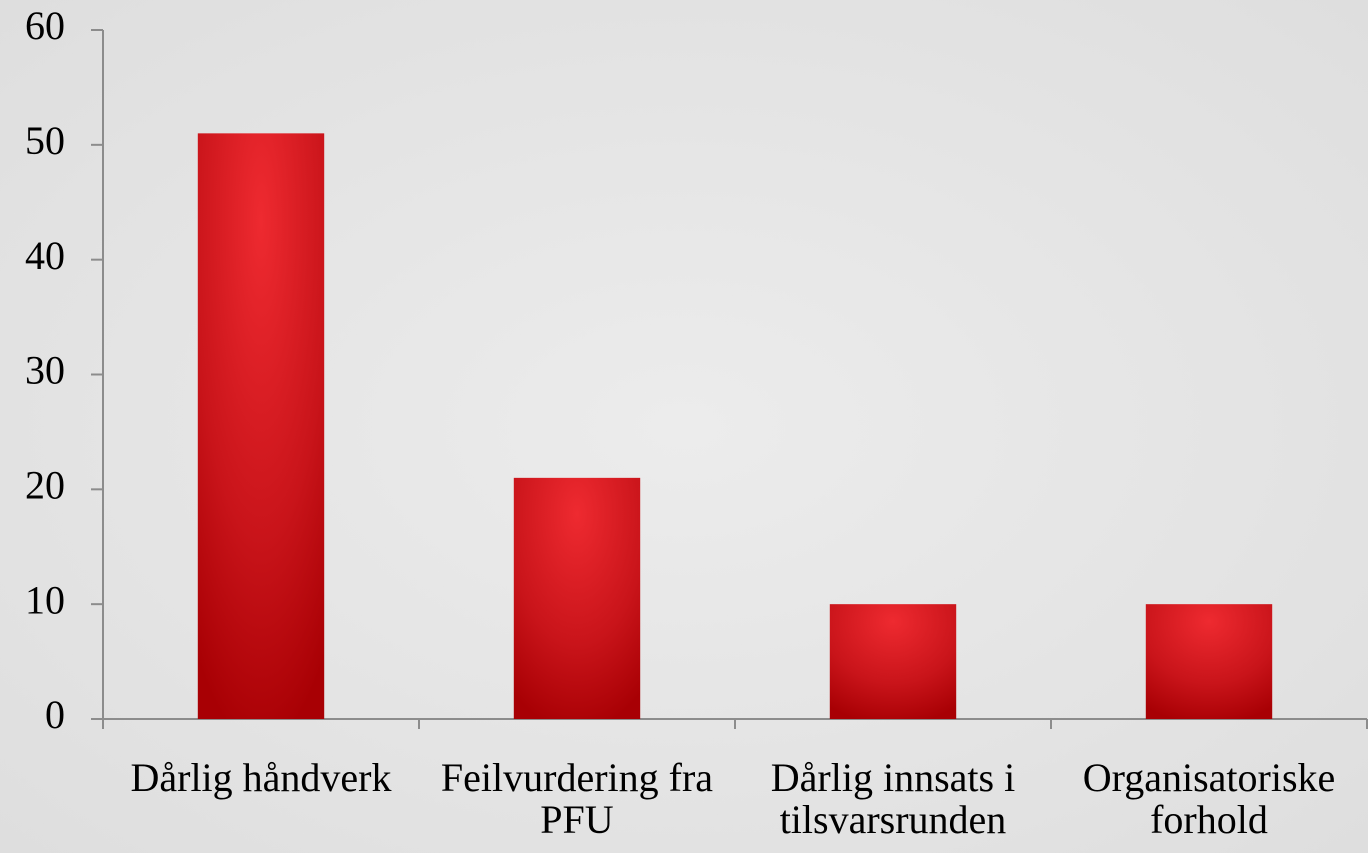  Describe the element at coordinates (1209, 798) in the screenshot. I see `x-tick-label: Organisatoriske forhold` at that location.